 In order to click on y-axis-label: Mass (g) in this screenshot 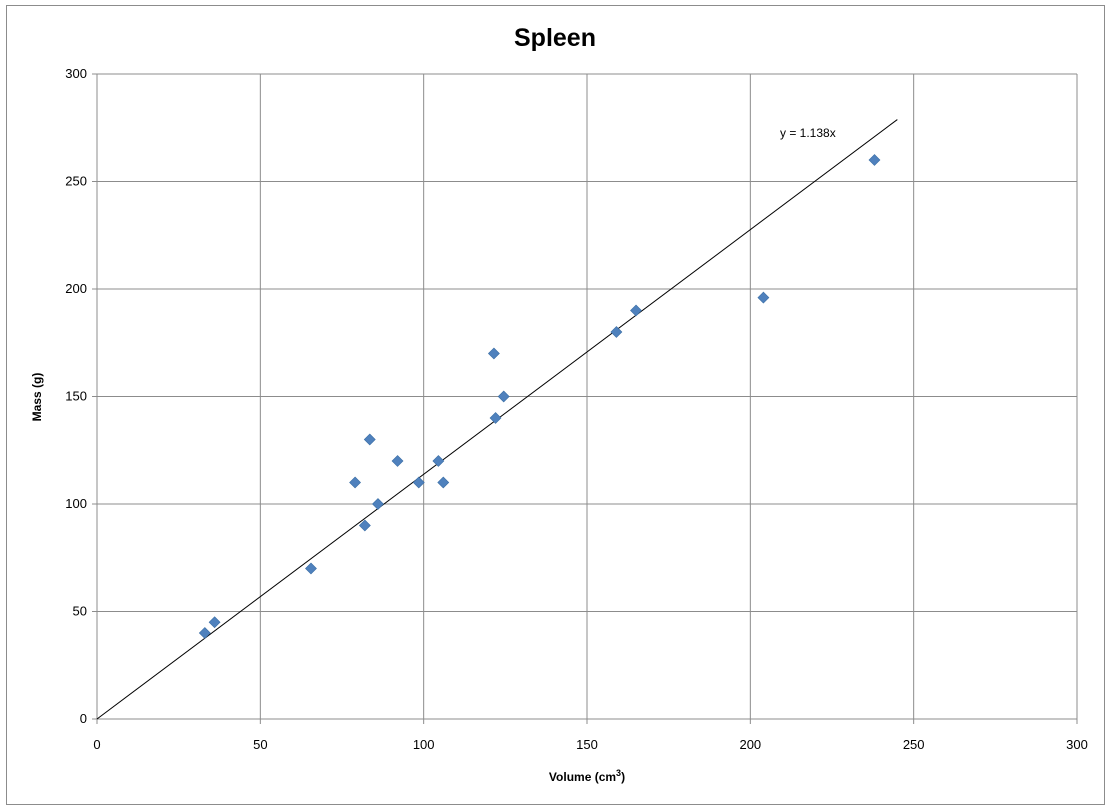, I will do `click(37, 397)`.